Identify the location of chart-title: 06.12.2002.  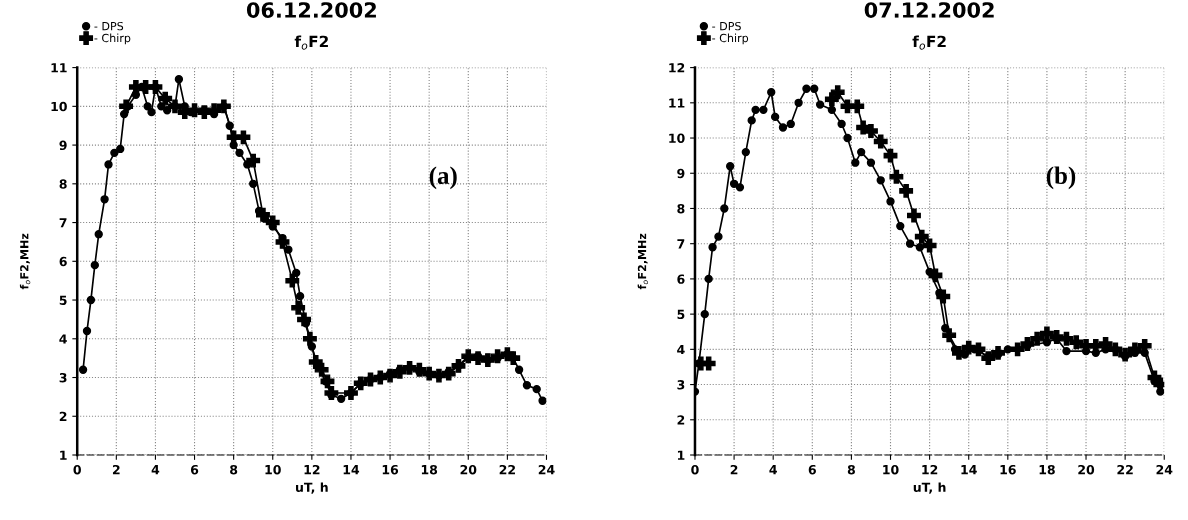
(311, 10).